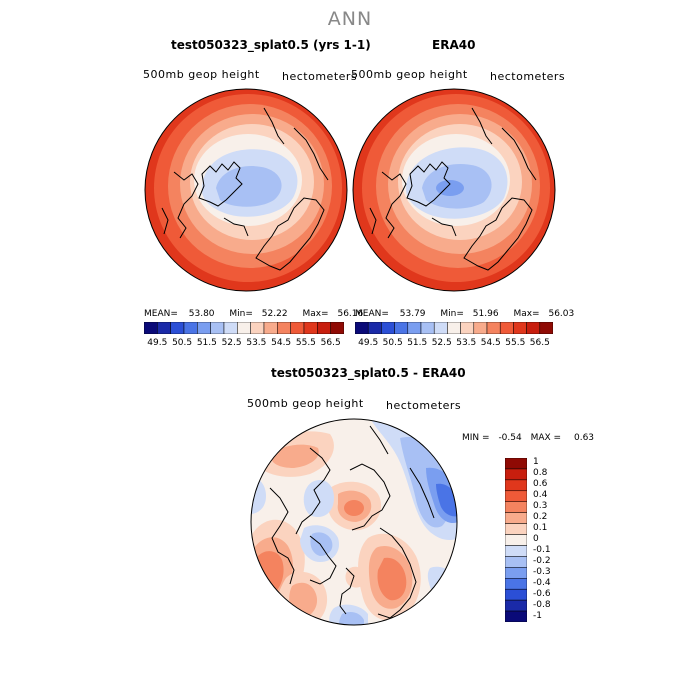  I want to click on panel1-colorbar-tick-label: 54.5, so click(281, 343).